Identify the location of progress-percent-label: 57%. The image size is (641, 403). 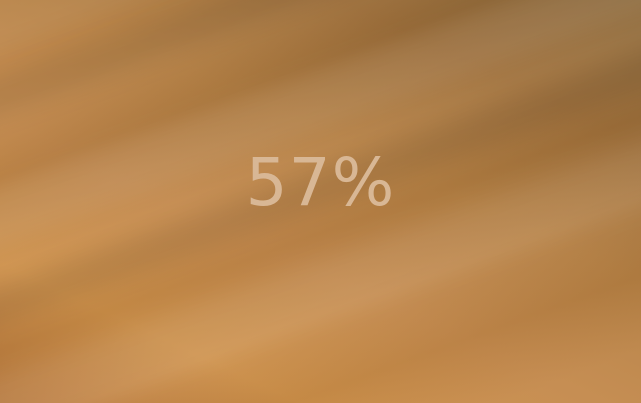
(320, 182).